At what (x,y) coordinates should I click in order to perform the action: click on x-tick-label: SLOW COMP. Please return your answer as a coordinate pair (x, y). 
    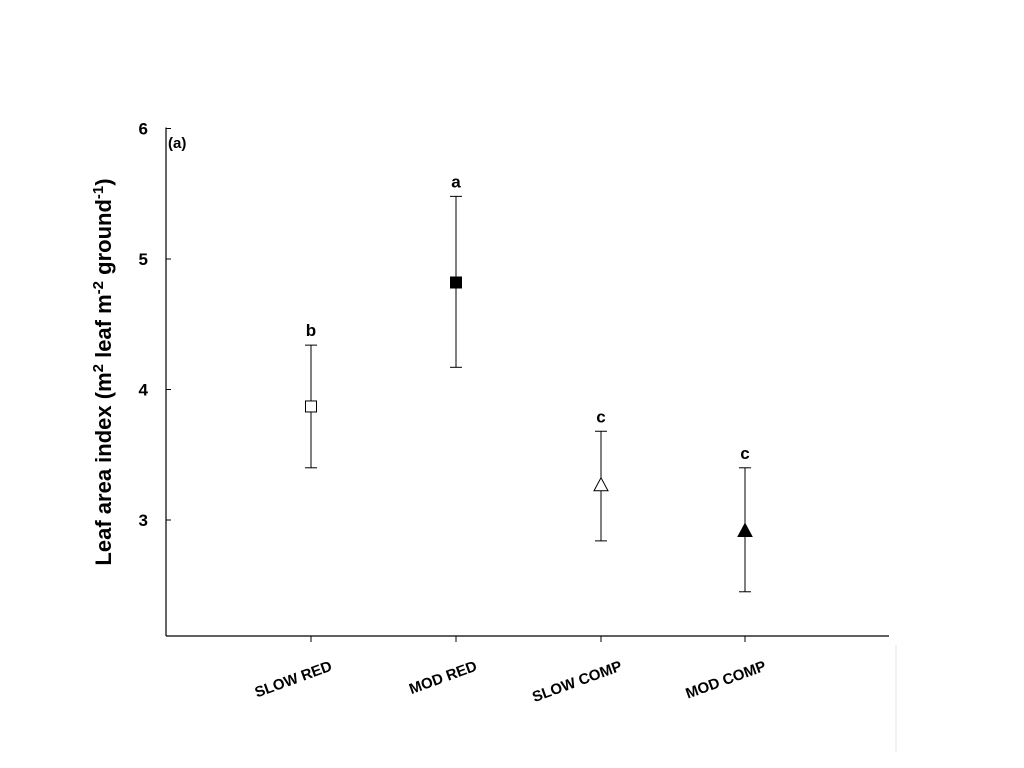
    Looking at the image, I should click on (577, 682).